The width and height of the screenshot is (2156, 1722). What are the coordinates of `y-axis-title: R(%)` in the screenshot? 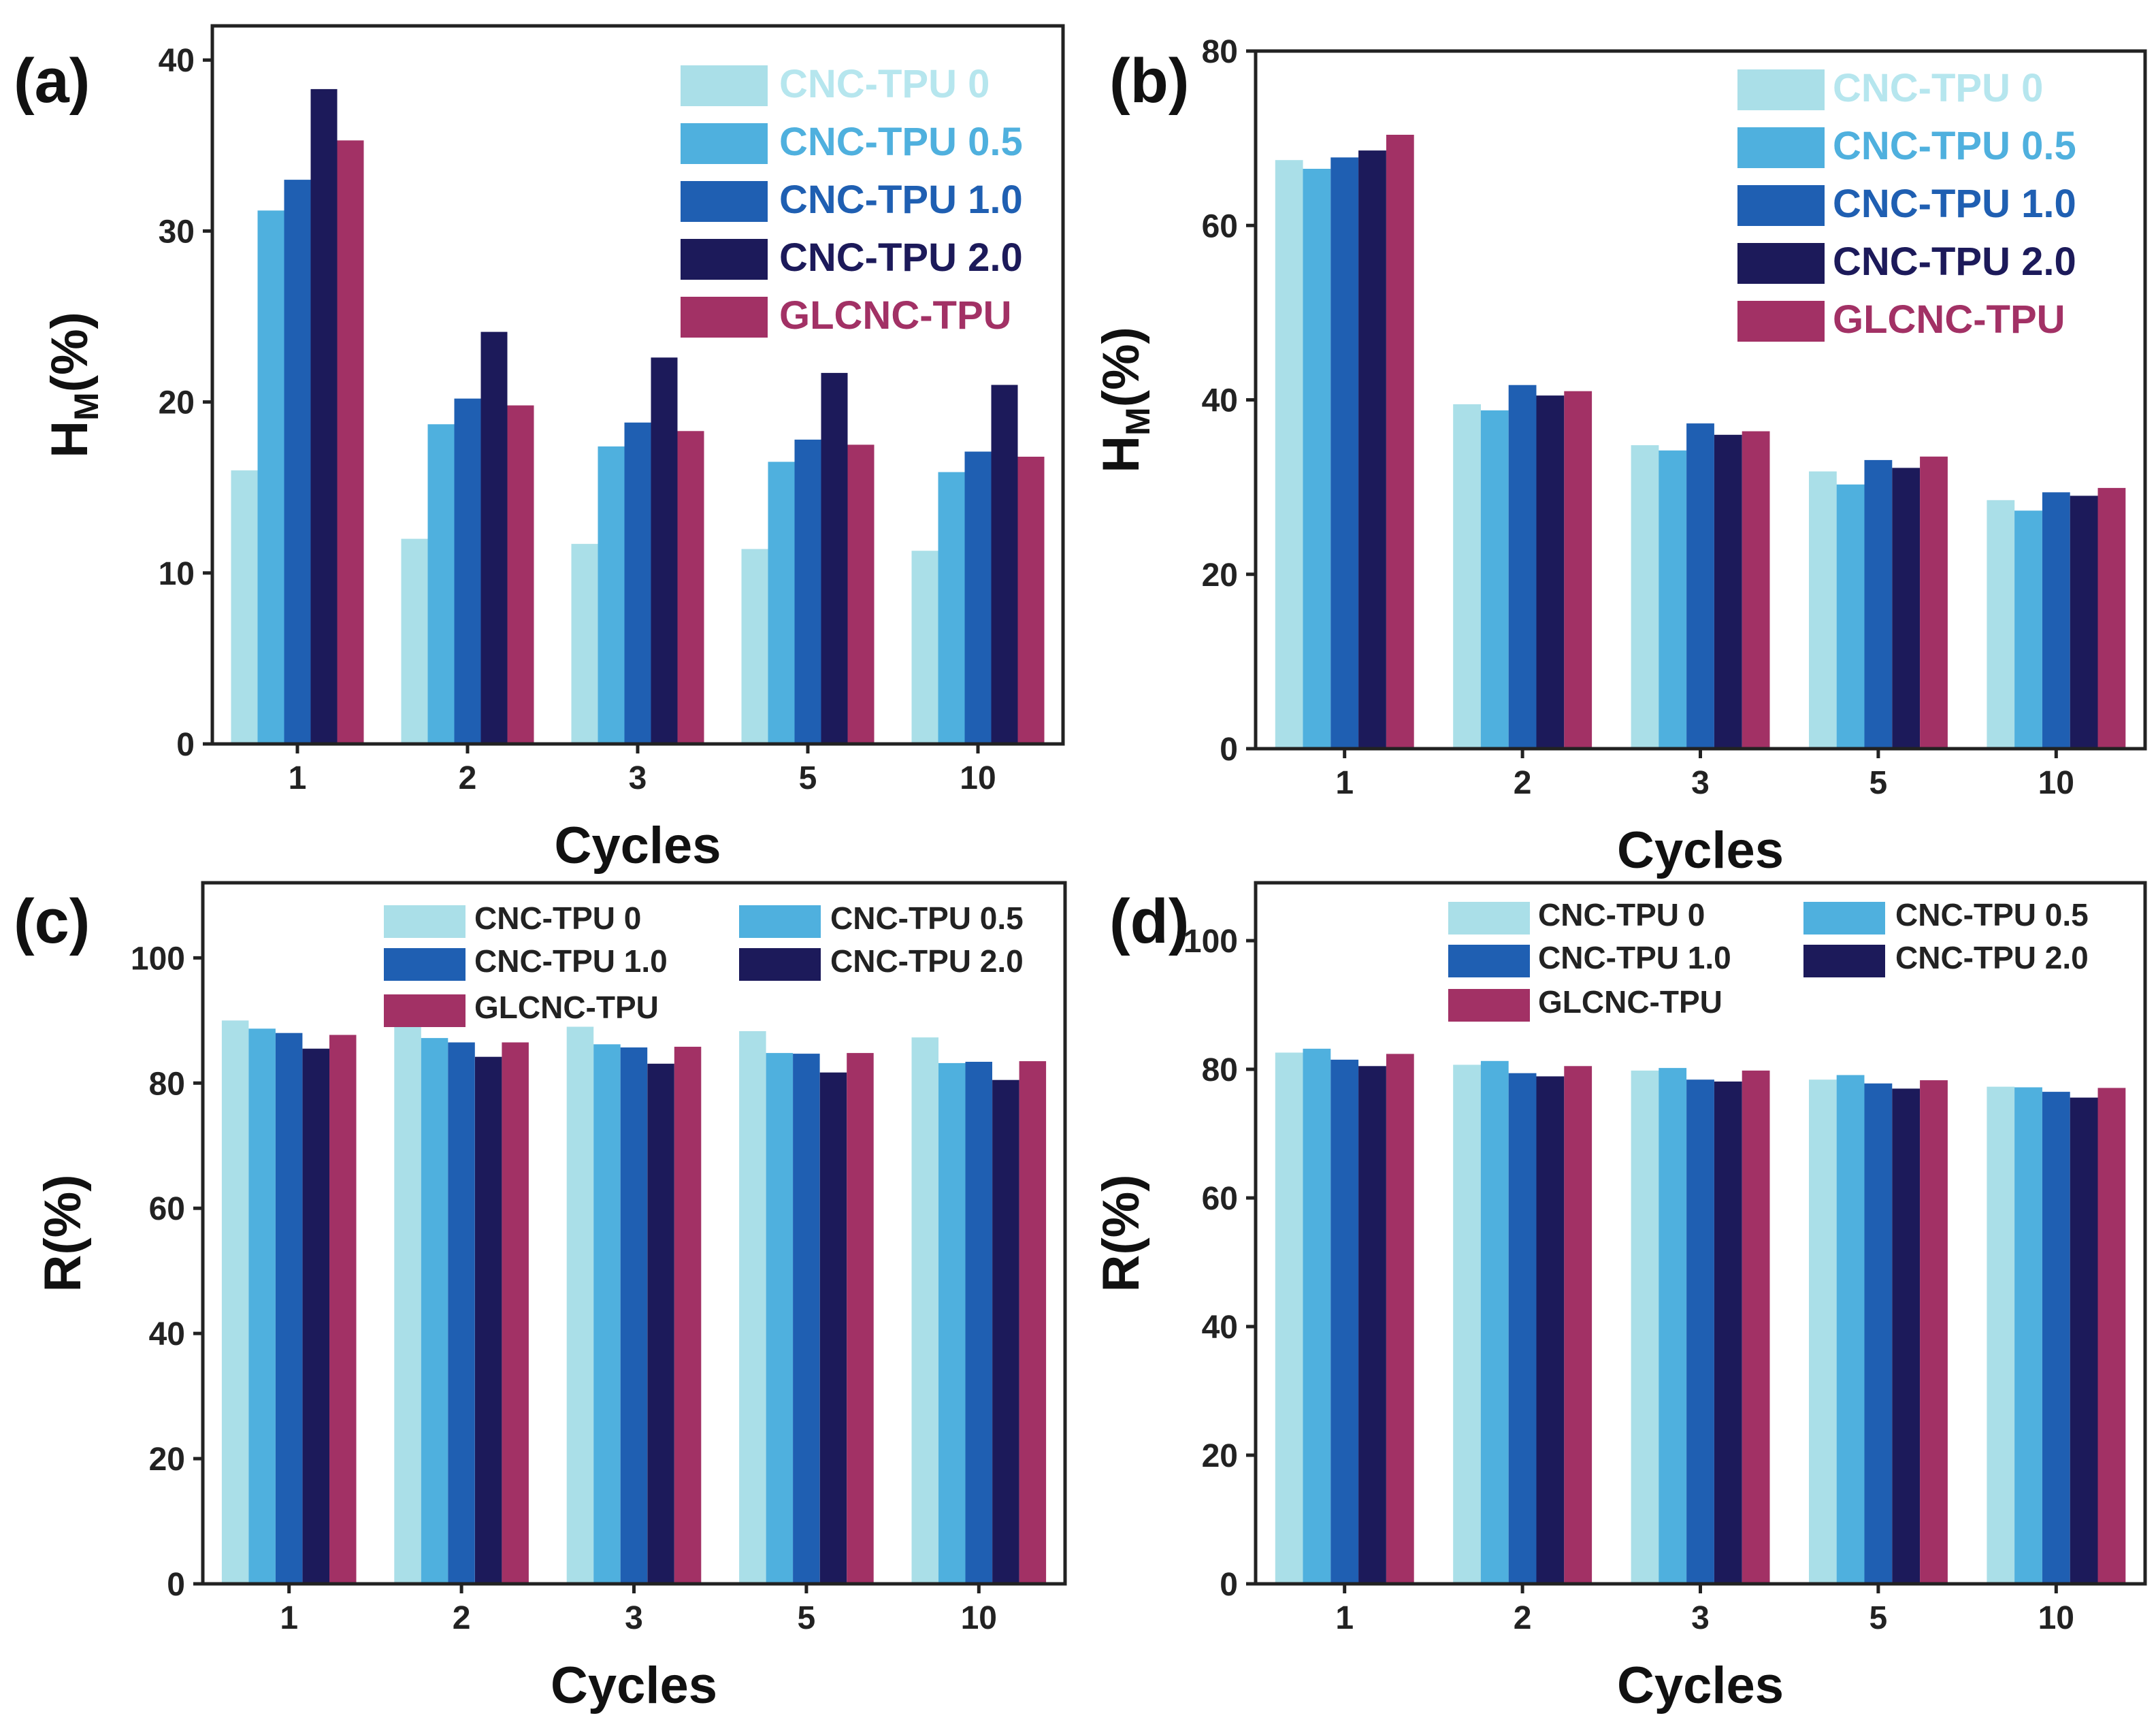 It's located at (63, 1233).